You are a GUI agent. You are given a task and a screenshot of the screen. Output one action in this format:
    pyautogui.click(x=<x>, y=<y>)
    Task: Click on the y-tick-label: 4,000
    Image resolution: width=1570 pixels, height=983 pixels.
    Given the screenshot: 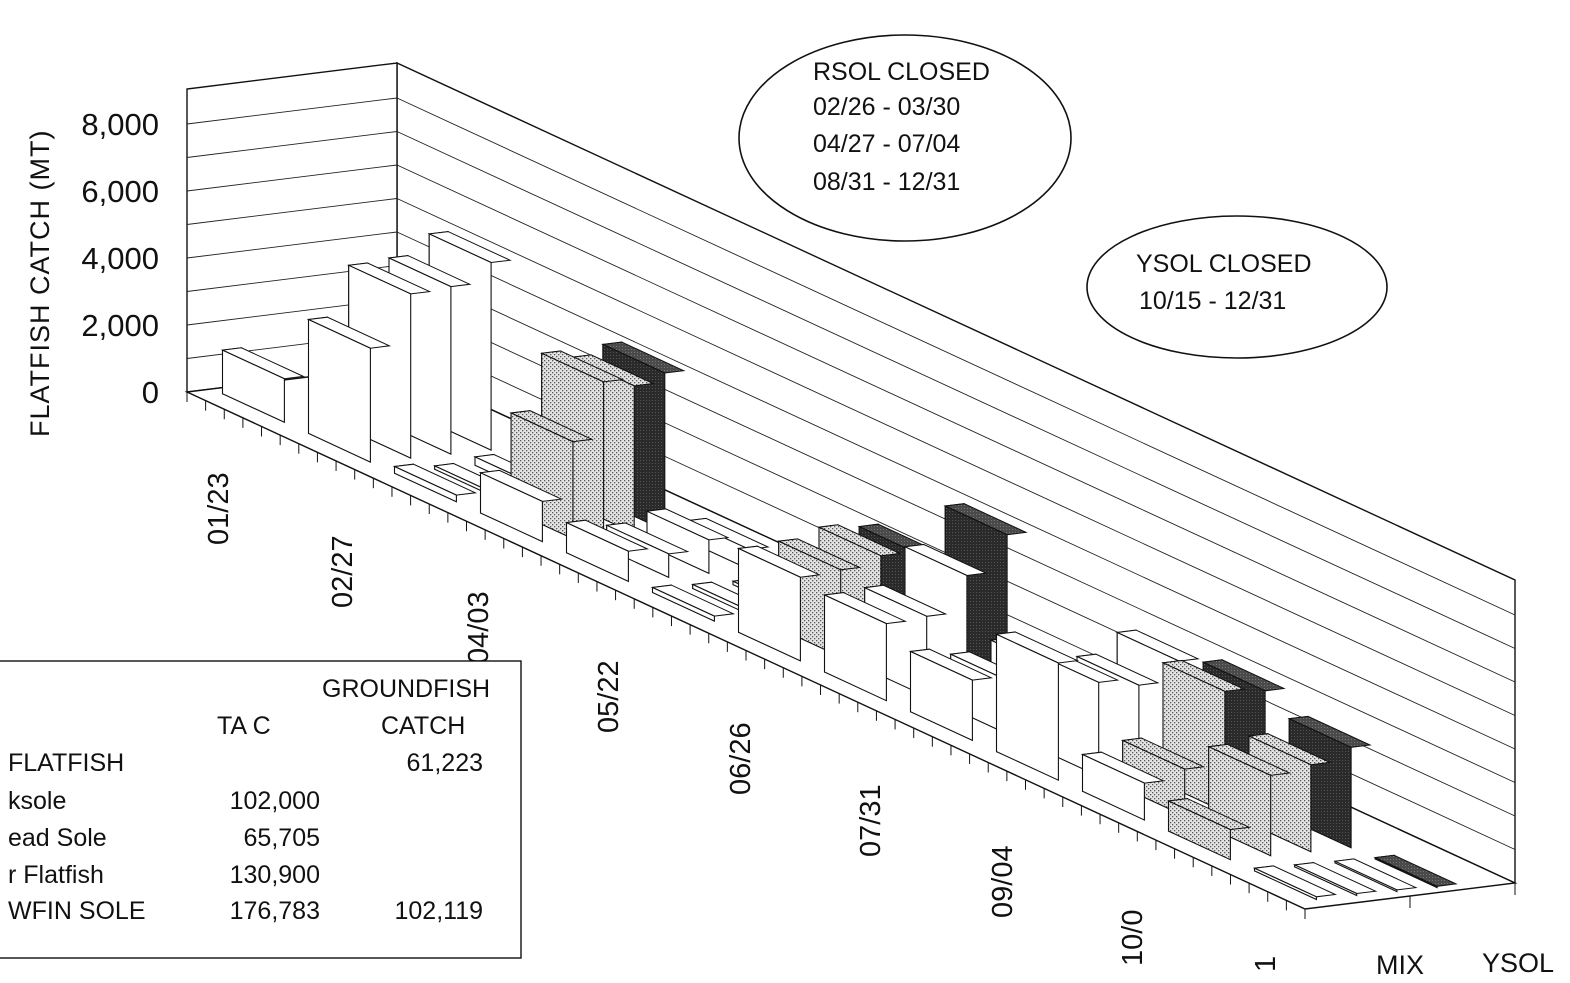 What is the action you would take?
    pyautogui.click(x=120, y=258)
    